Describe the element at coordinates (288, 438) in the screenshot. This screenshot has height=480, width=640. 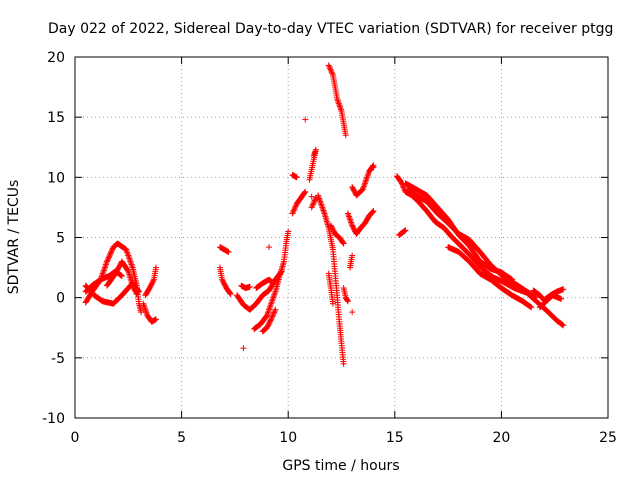
I see `x-tick-label: 10` at that location.